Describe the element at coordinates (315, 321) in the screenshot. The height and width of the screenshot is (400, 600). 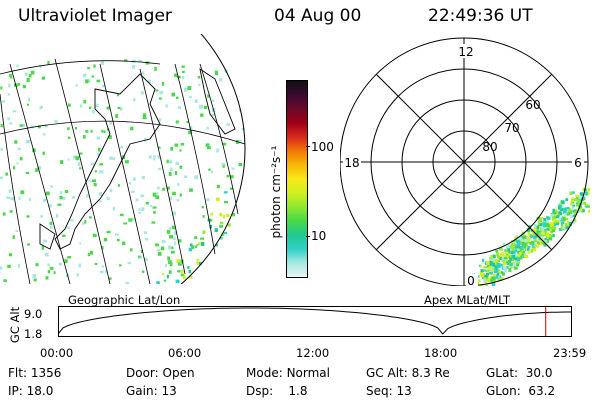
I see `altitude-plot-frame` at that location.